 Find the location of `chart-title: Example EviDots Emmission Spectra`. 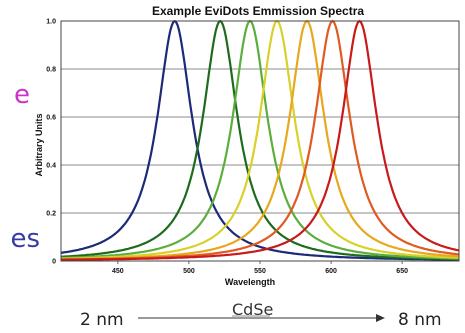

chart-title: Example EviDots Emmission Spectra is located at coordinates (258, 11).